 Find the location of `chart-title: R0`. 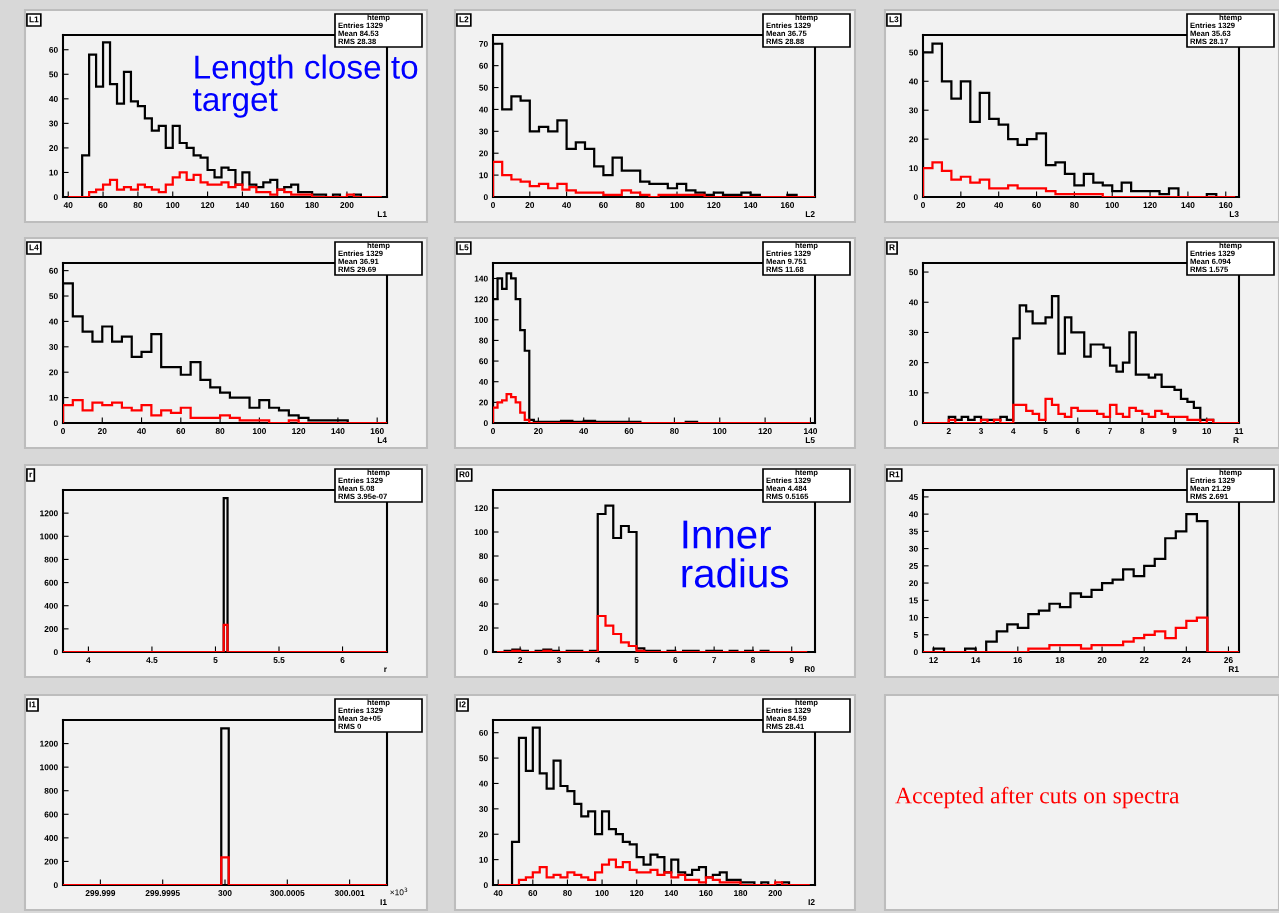

chart-title: R0 is located at coordinates (464, 474).